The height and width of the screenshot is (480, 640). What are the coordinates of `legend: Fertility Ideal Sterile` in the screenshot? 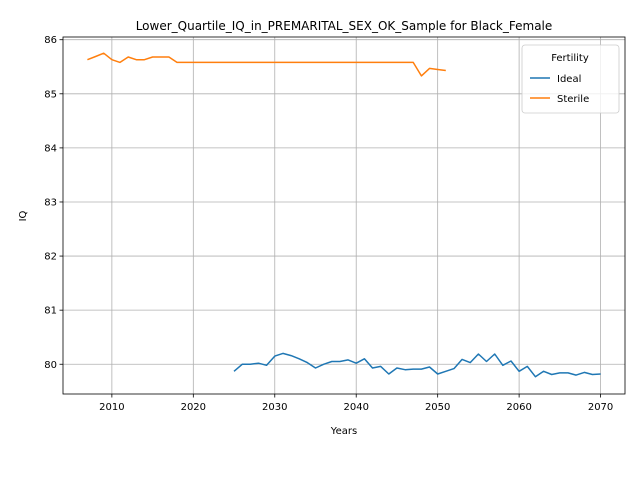 It's located at (570, 79).